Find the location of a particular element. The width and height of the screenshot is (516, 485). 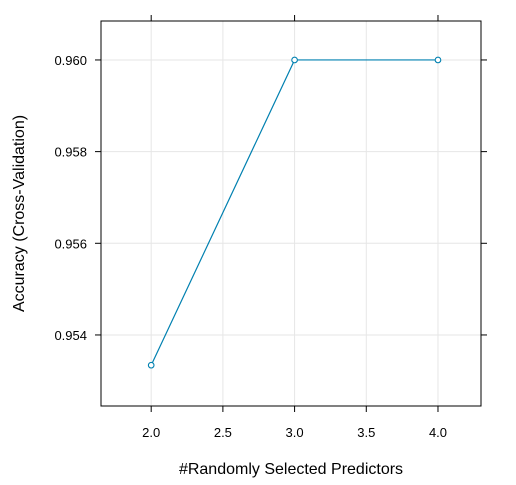

x-tick-label: 3.0 is located at coordinates (295, 432).